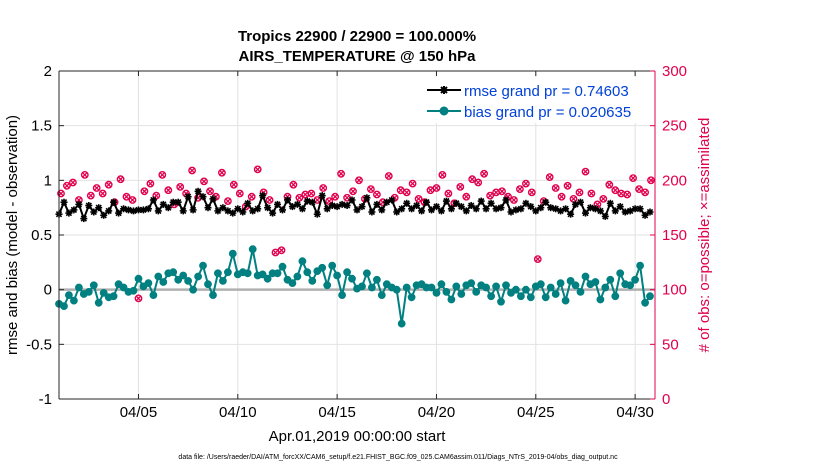  Describe the element at coordinates (666, 399) in the screenshot. I see `y2-tick-label: 0` at that location.